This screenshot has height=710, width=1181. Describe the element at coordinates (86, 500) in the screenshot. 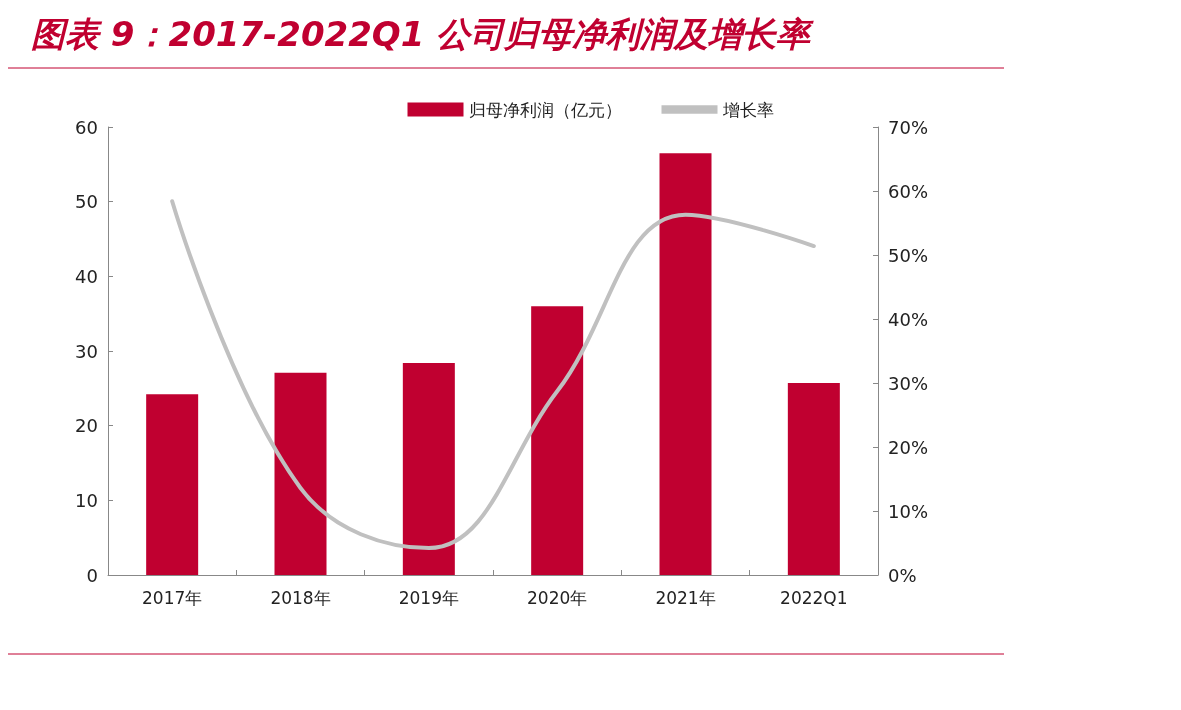

I see `y-tick-label: 10` at that location.